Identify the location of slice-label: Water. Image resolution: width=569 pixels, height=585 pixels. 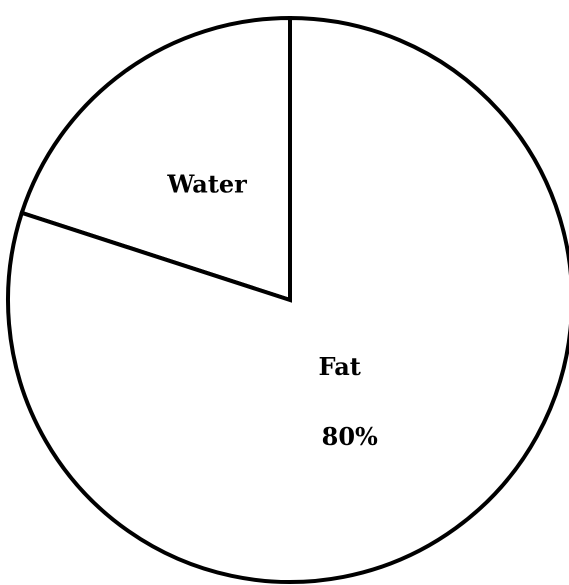
(206, 183).